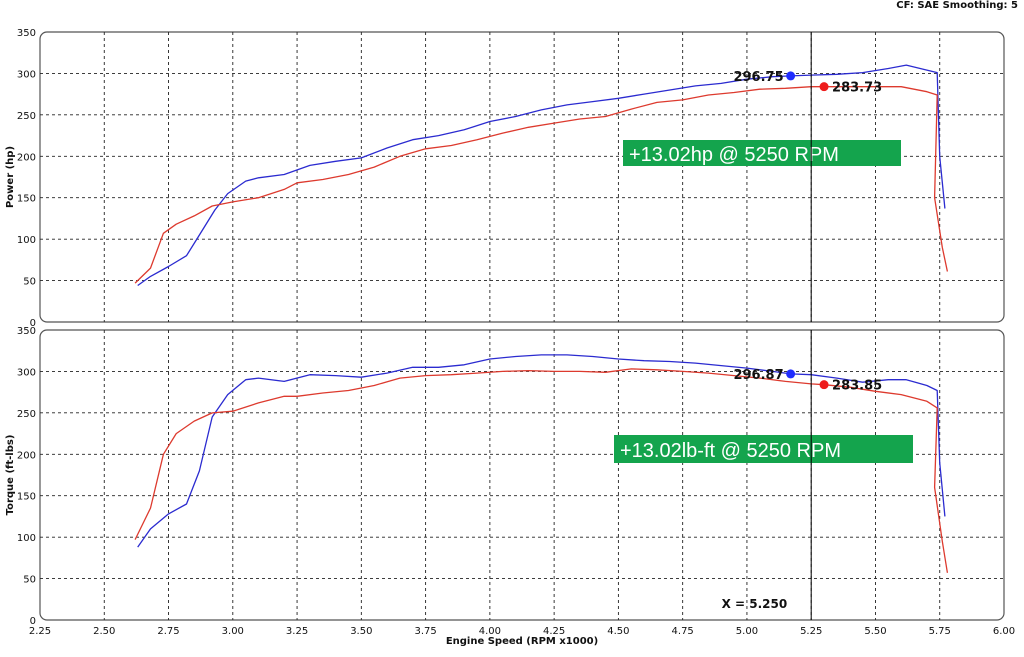 The height and width of the screenshot is (657, 1024). Describe the element at coordinates (683, 631) in the screenshot. I see `x-tick-label: 4.75` at that location.